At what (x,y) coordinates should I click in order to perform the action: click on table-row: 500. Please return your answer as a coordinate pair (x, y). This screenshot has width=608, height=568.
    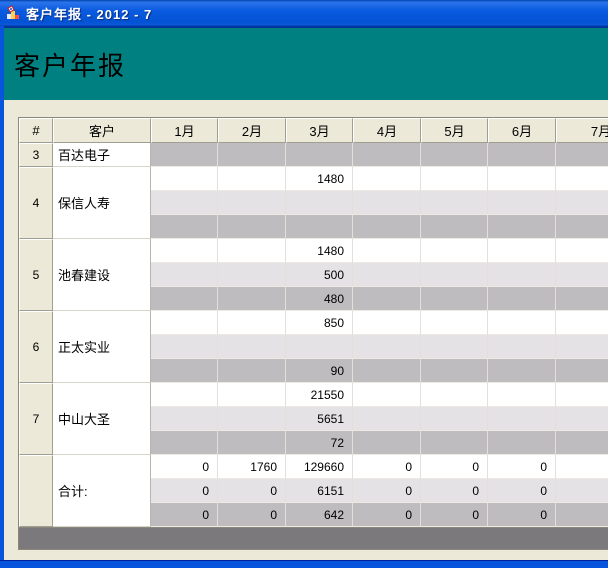
    Looking at the image, I should click on (313, 275).